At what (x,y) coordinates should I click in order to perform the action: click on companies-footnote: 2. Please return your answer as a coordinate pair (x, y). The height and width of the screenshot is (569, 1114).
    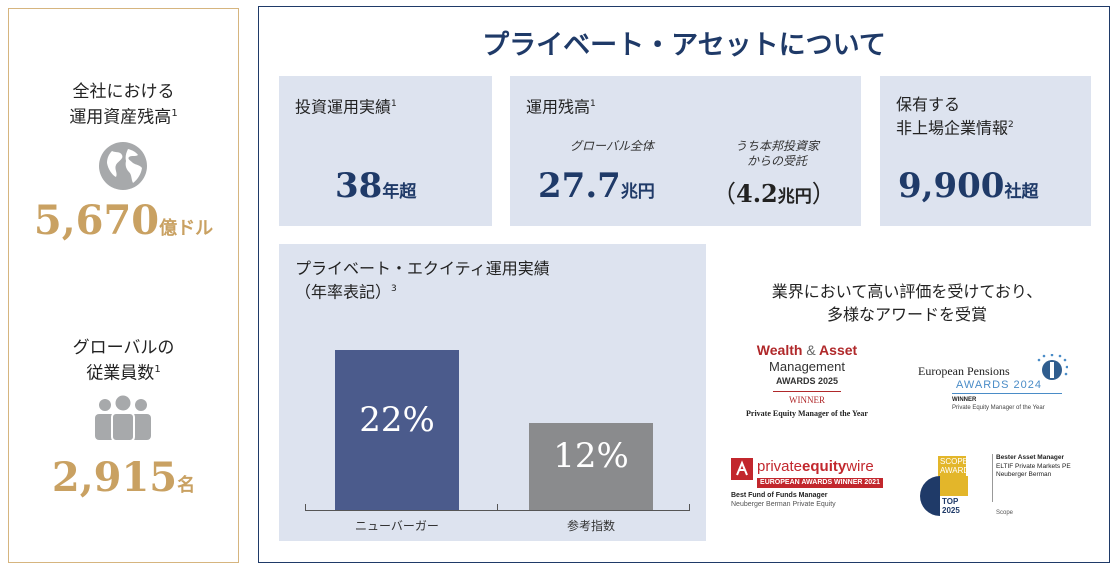
    Looking at the image, I should click on (1011, 125).